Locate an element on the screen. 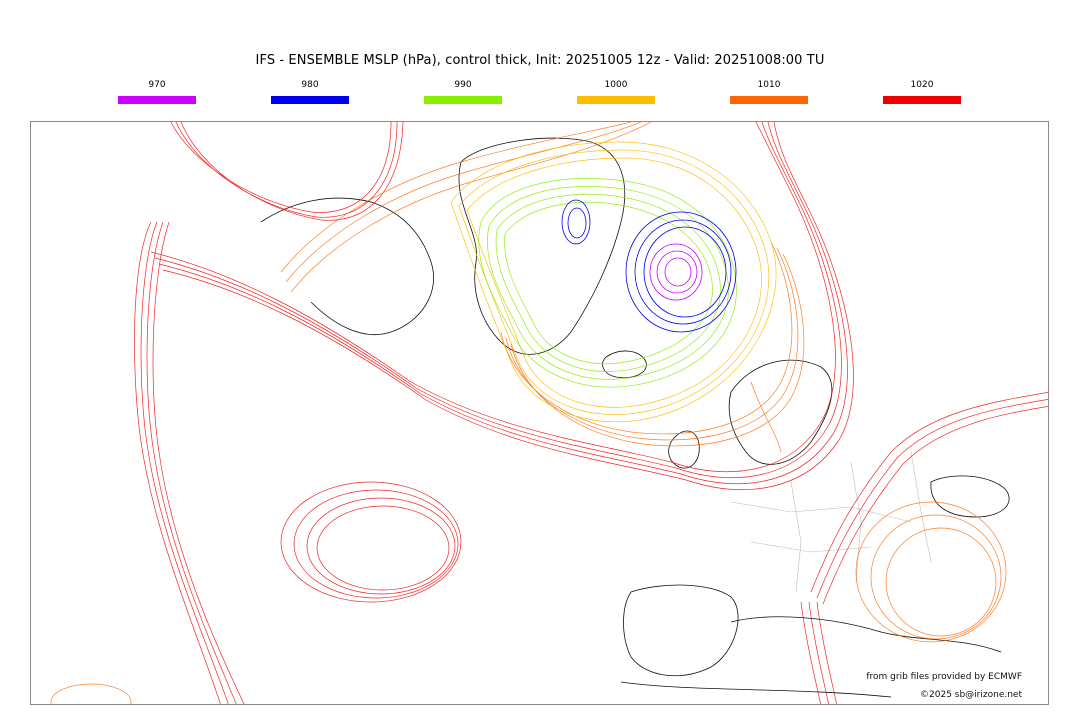  copyright-credit: ©2025 sb@irizone.net is located at coordinates (971, 695).